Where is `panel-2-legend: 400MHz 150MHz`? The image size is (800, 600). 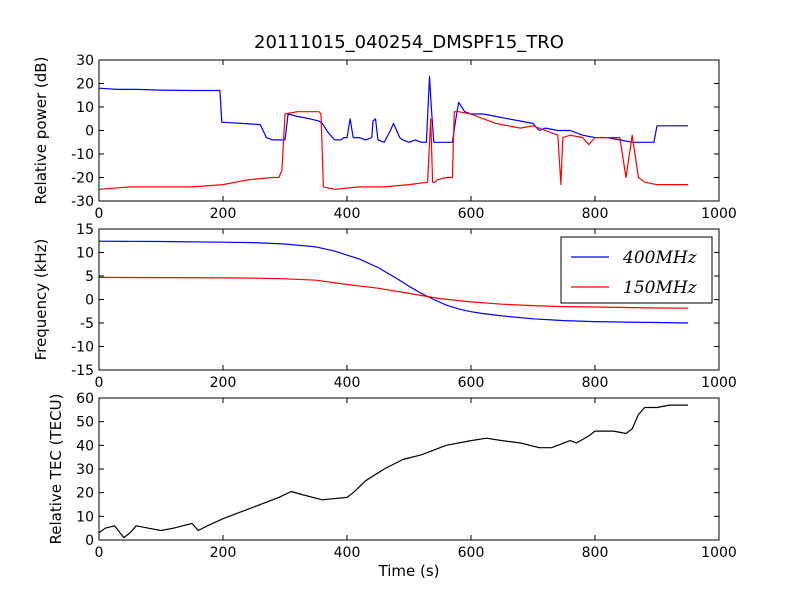
panel-2-legend: 400MHz 150MHz is located at coordinates (636, 270).